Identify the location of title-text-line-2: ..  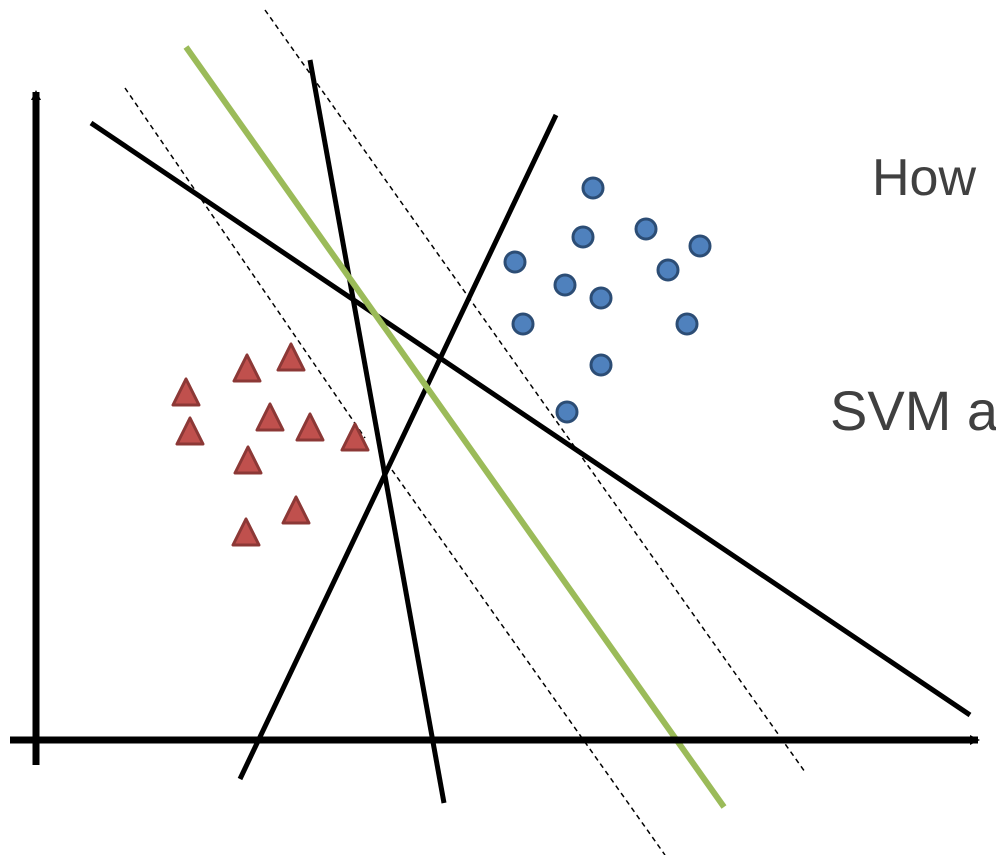
(994, 282).